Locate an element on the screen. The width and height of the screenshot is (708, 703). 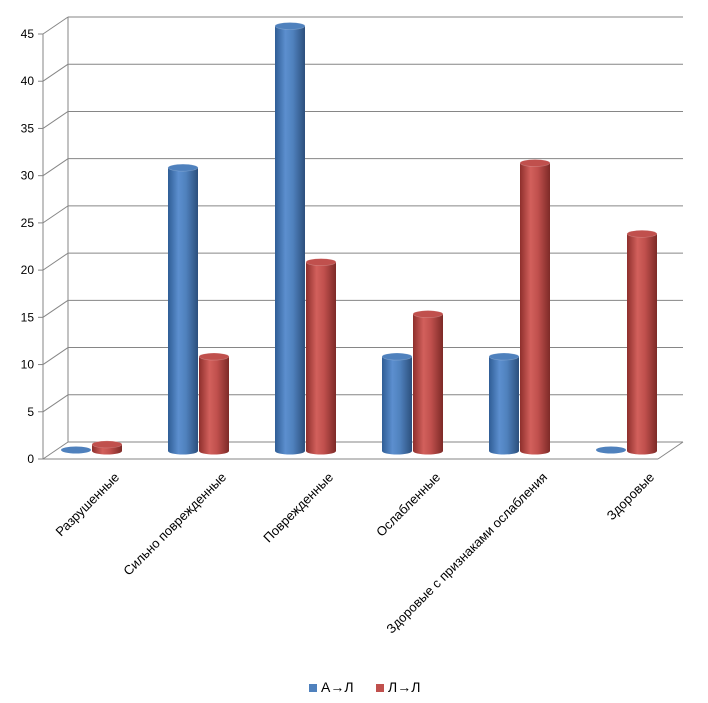
legend-item-1: А→Л is located at coordinates (331, 687).